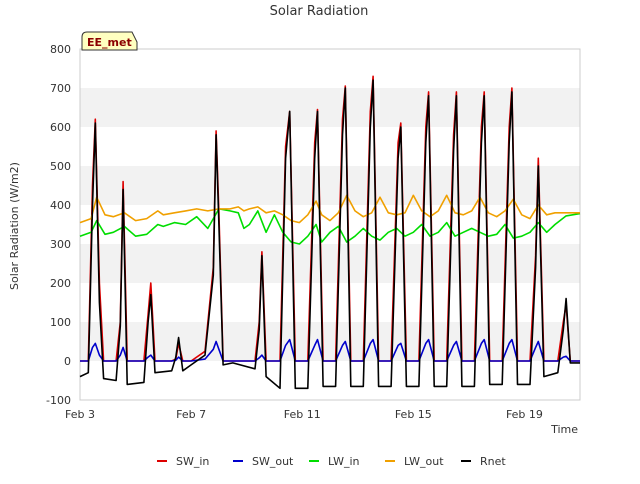 This screenshot has width=640, height=484. Describe the element at coordinates (330, 350) in the screenshot. I see `series-line-sw-out` at that location.